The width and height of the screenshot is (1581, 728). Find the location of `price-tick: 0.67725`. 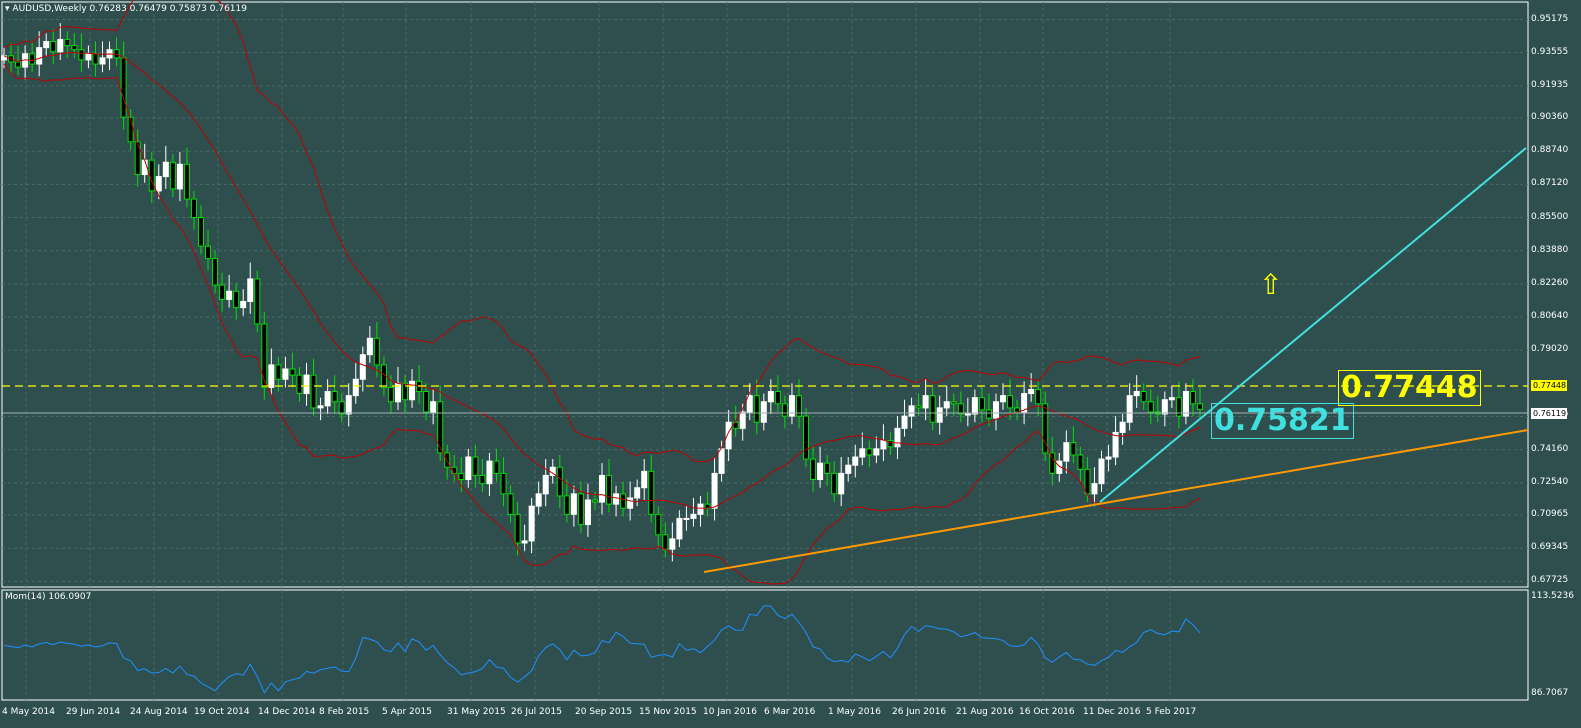

price-tick: 0.67725 is located at coordinates (1550, 580).